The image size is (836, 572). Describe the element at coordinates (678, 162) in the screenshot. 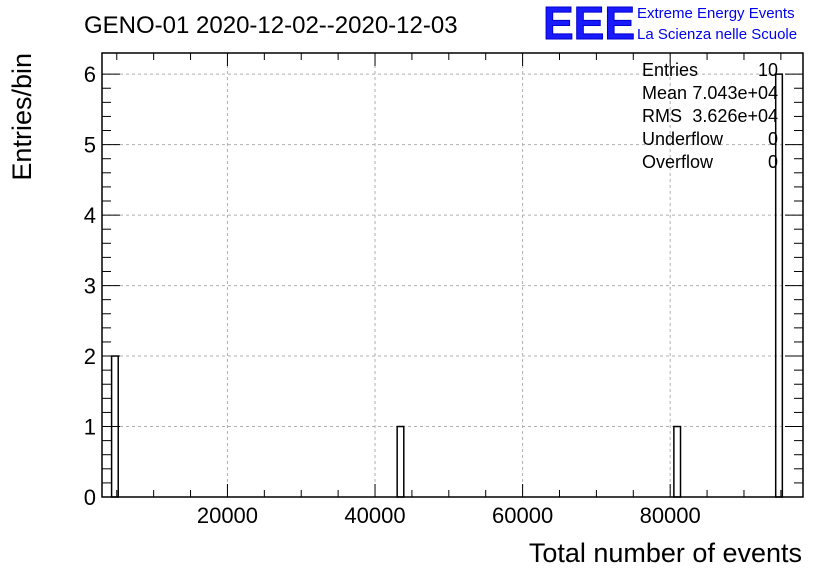

I see `stats-label: Overflow` at that location.